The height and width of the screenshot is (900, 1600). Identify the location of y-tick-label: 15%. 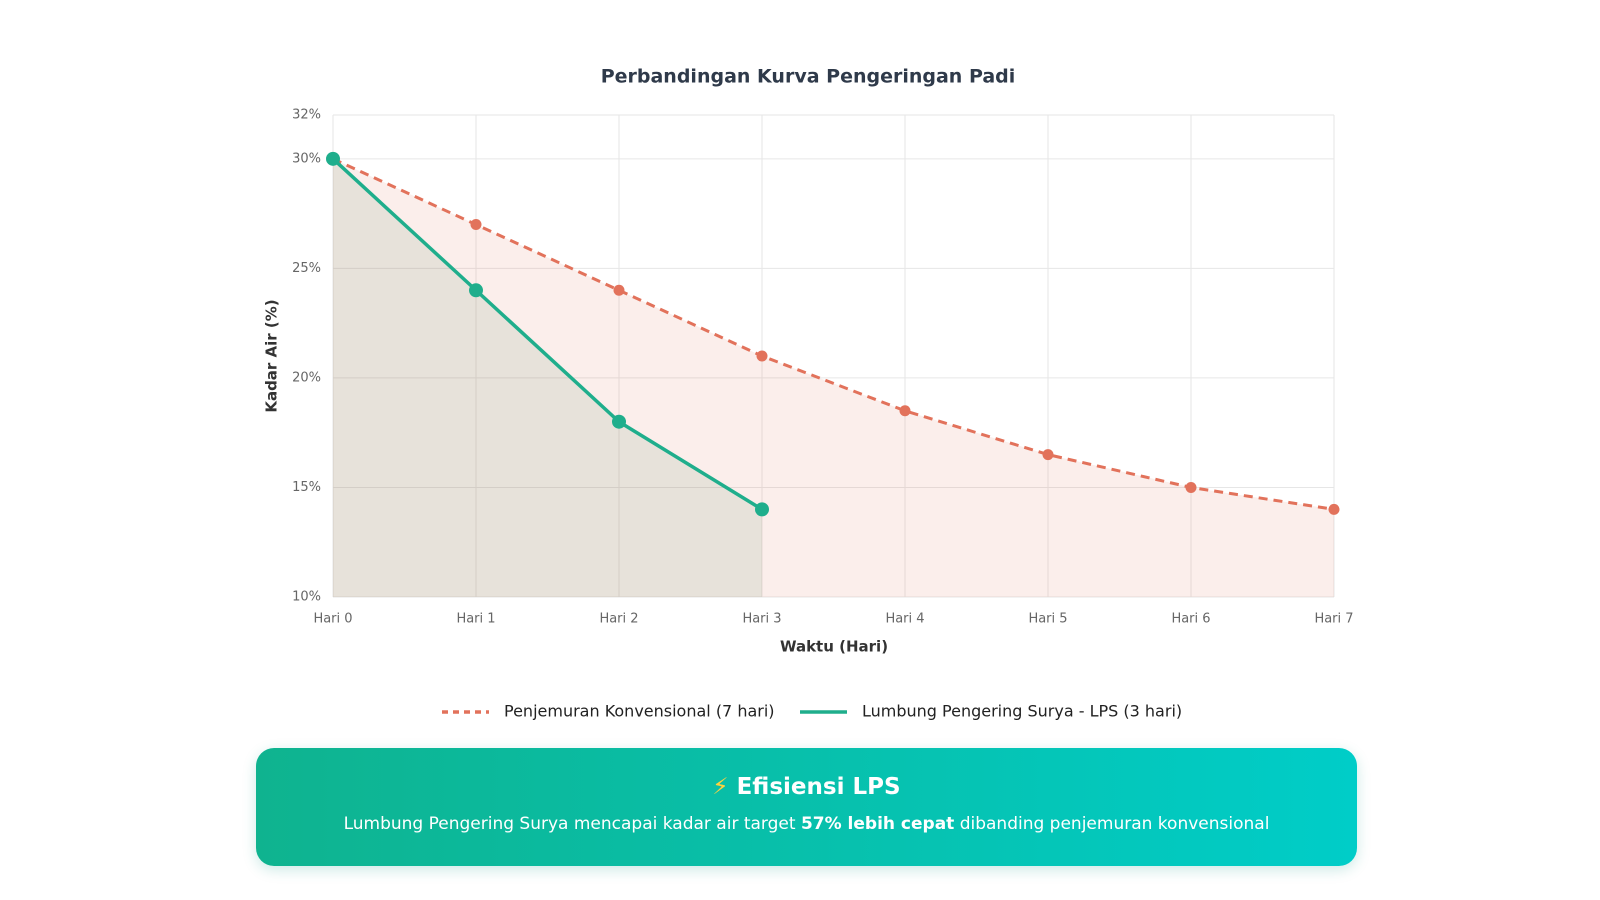
(306, 487).